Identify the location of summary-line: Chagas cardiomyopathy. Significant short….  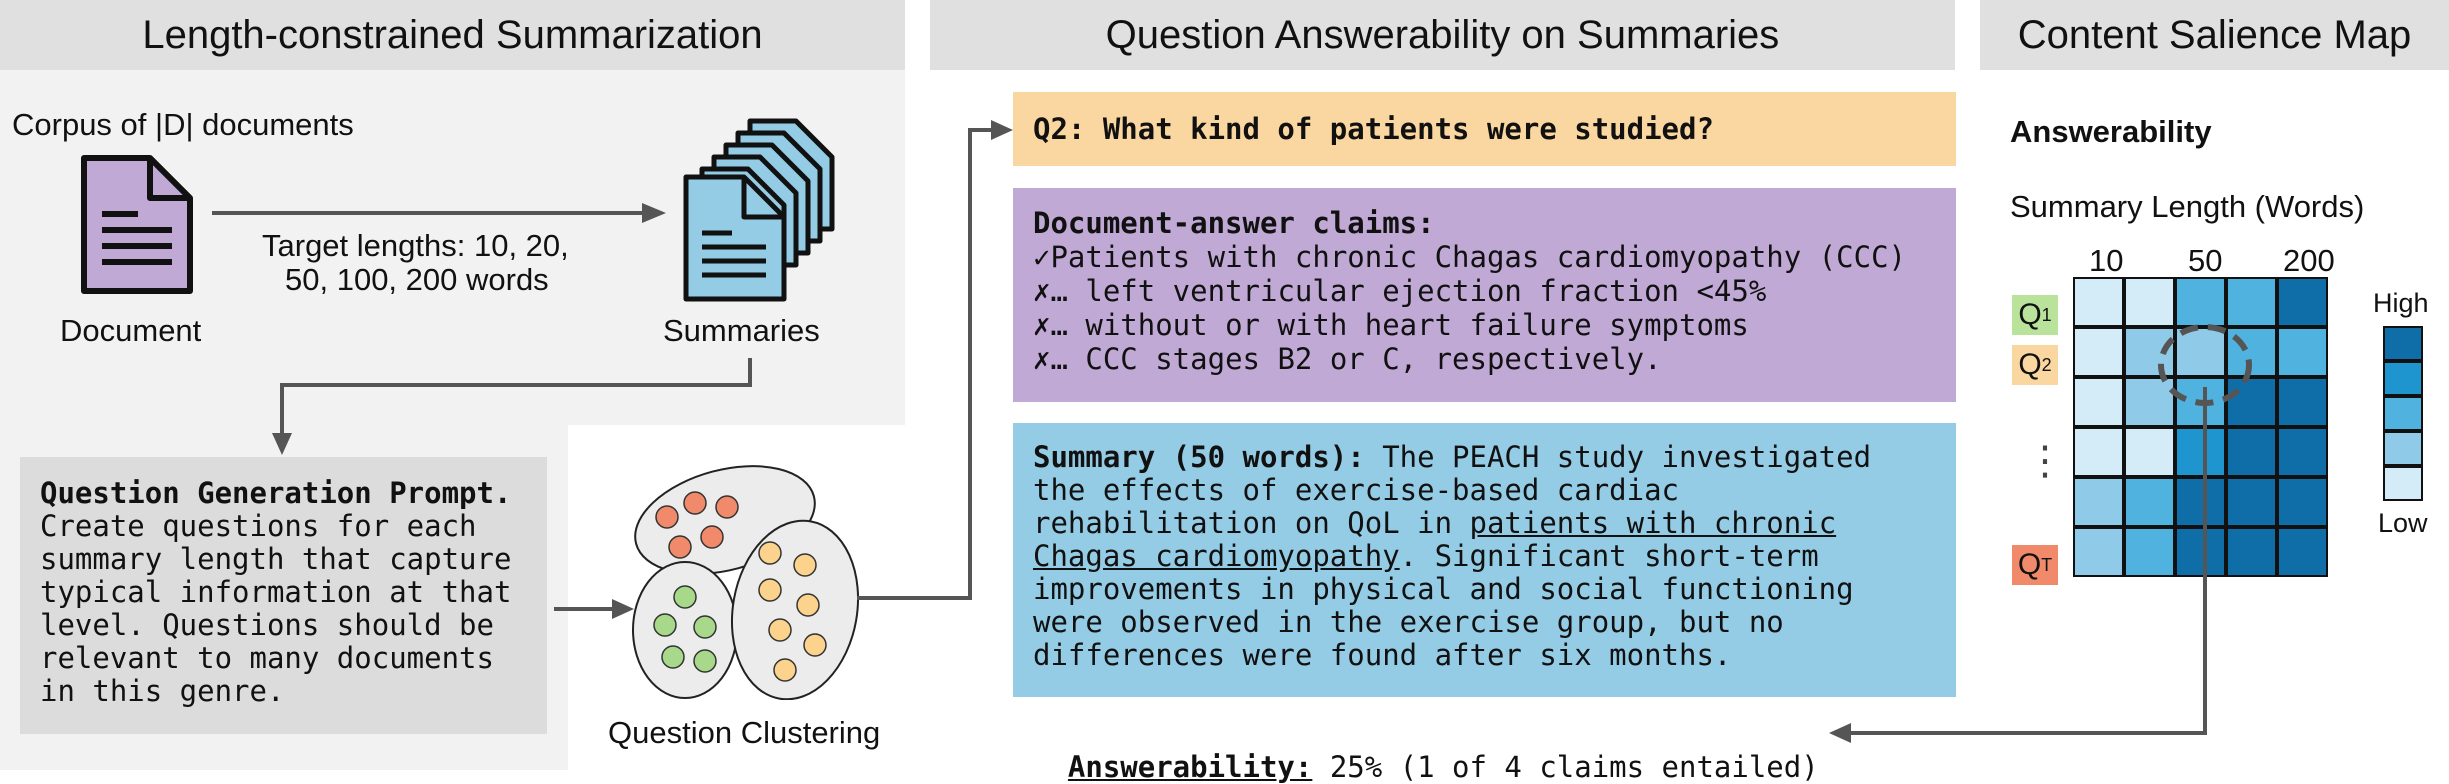
(1426, 556).